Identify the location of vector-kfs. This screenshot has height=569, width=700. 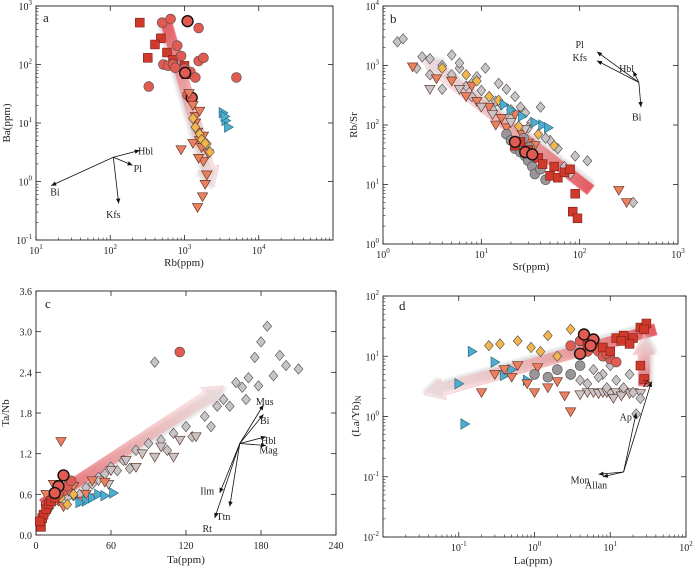
(618, 71).